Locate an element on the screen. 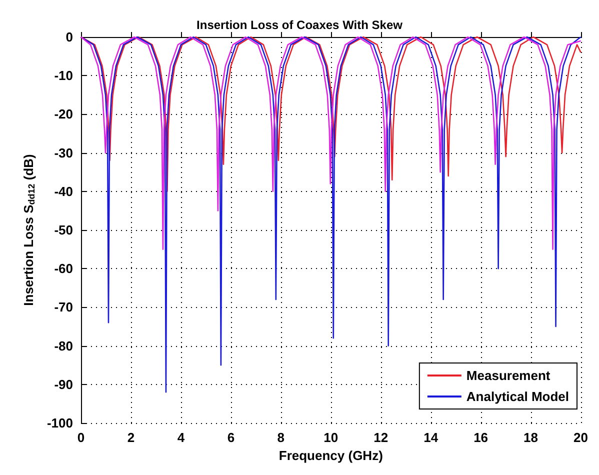  x-tick-label: 10 is located at coordinates (331, 437).